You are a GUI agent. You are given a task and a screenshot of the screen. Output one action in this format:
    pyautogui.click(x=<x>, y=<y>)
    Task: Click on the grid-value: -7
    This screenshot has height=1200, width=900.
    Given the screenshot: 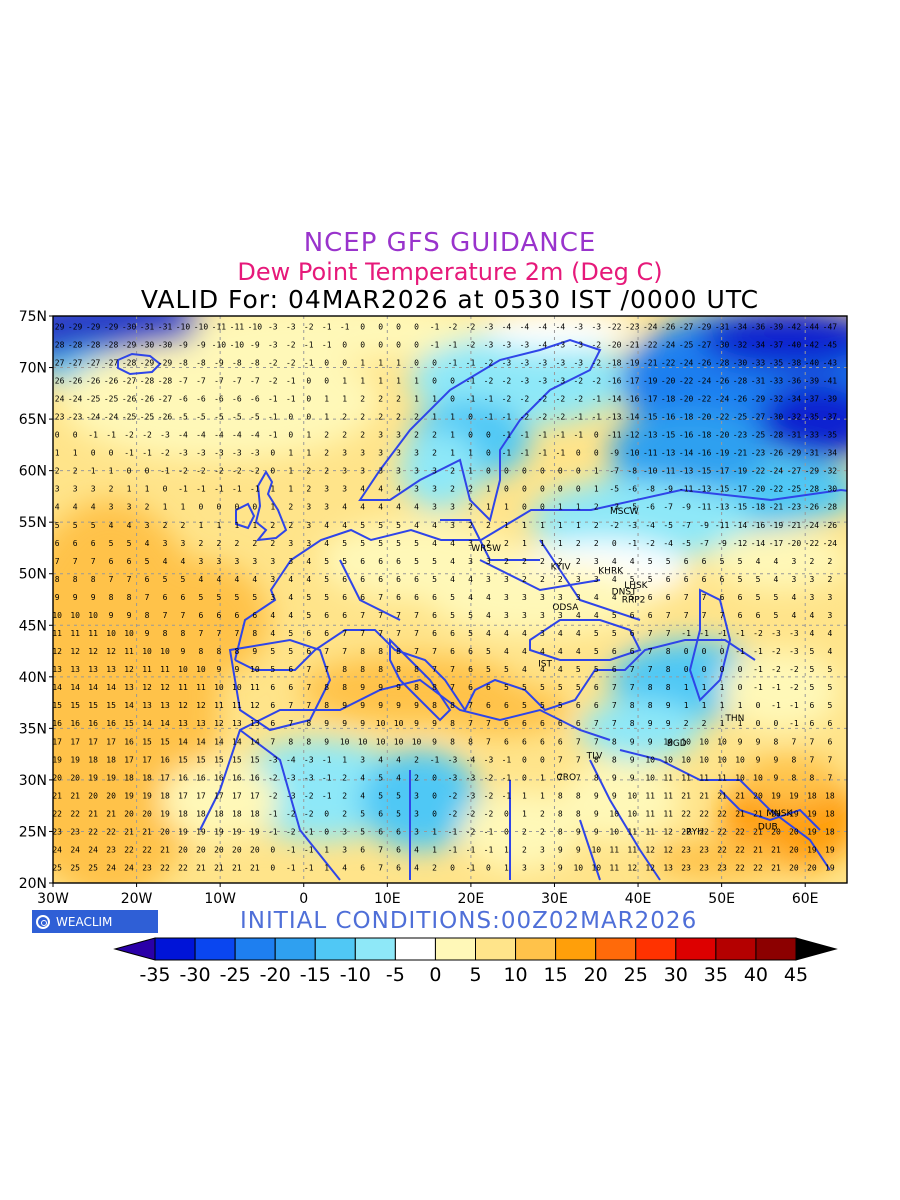 What is the action you would take?
    pyautogui.click(x=686, y=525)
    